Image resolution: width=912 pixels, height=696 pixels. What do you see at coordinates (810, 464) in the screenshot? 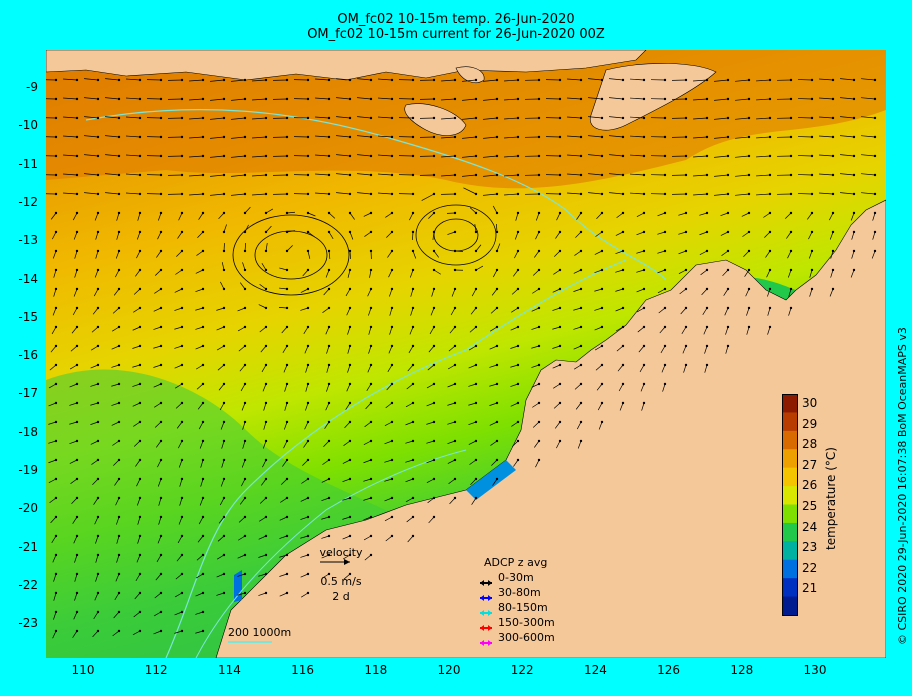
I see `colorbar-tick-label: 27` at bounding box center [810, 464].